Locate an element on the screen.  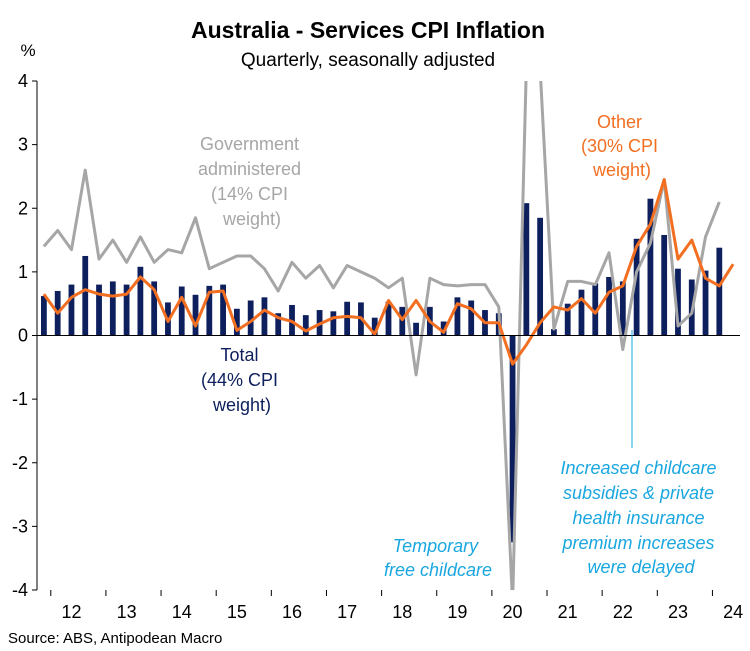
delayed-annotation-line: Increased childcare is located at coordinates (638, 468).